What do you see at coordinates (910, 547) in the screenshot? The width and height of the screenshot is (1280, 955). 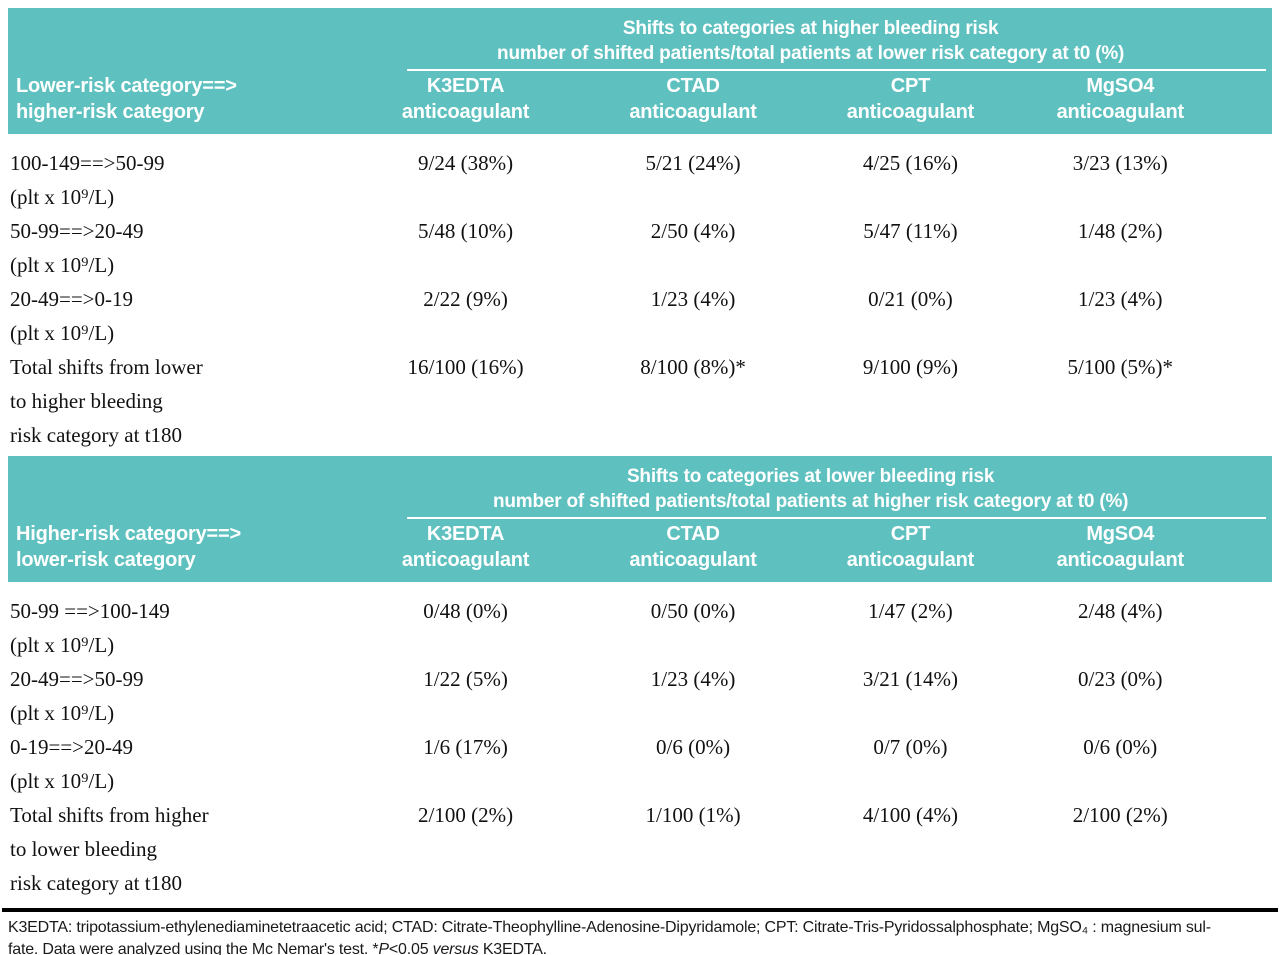 I see `lower-column-header-cpt: CPT anticoagulant` at bounding box center [910, 547].